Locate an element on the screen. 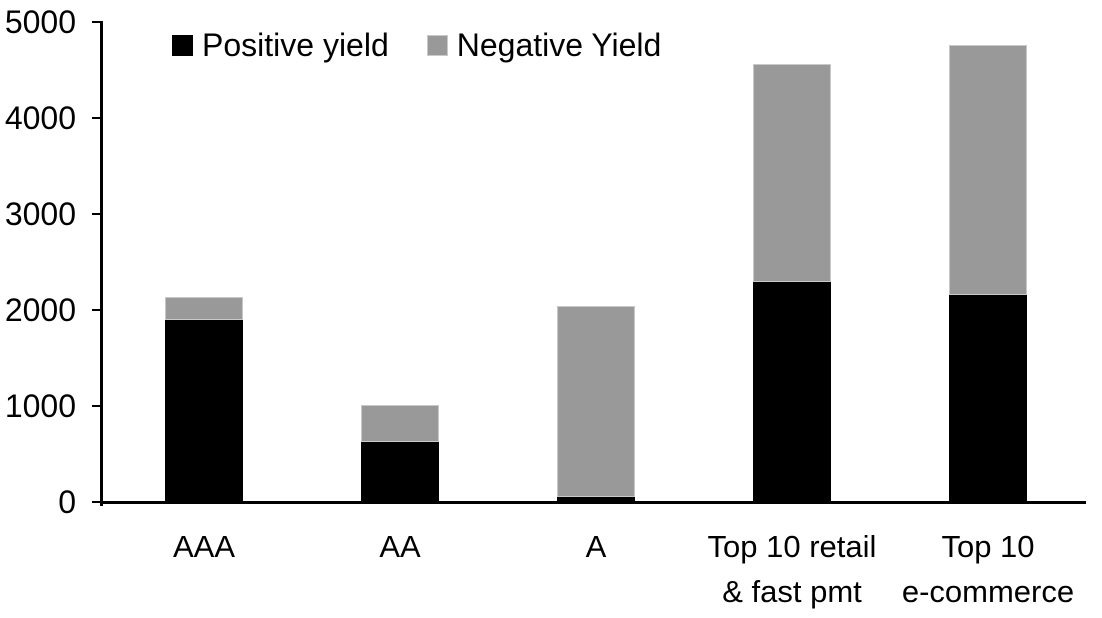 The width and height of the screenshot is (1102, 618). y-tick-label: 0 is located at coordinates (67, 502).